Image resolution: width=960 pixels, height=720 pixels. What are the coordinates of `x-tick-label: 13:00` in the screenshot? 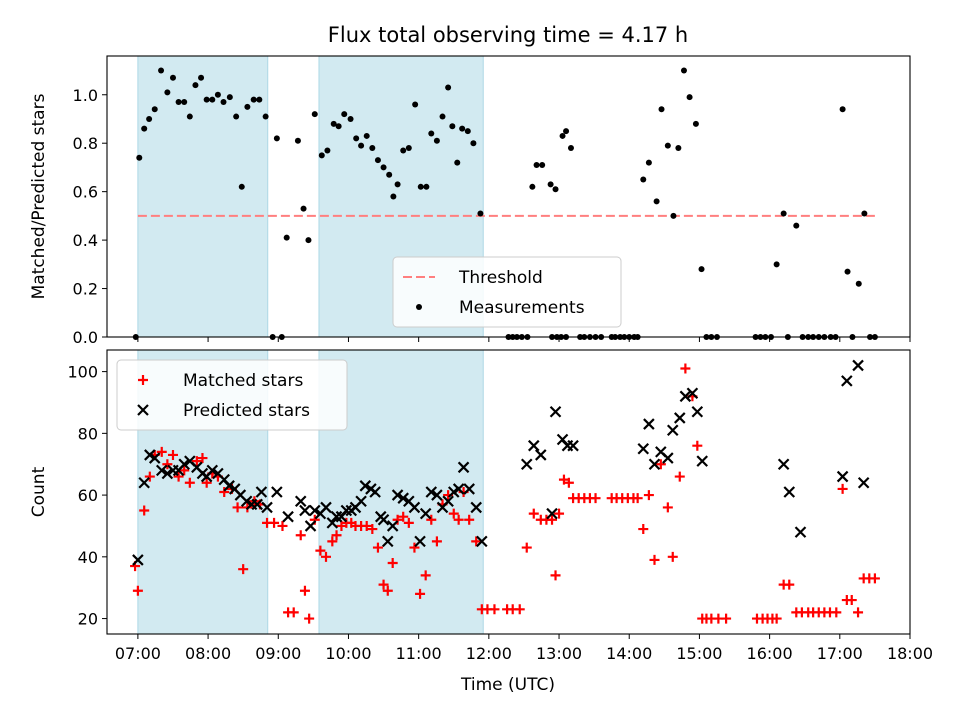 It's located at (559, 653).